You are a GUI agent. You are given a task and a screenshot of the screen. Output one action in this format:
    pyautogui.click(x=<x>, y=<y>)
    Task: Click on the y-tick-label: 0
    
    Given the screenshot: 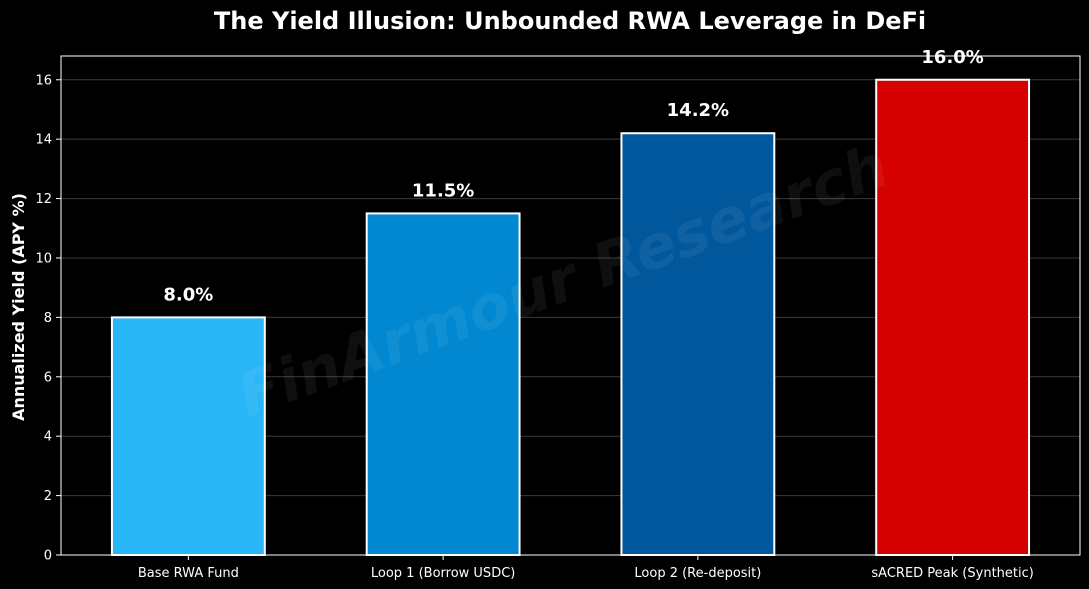 What is the action you would take?
    pyautogui.click(x=48, y=556)
    